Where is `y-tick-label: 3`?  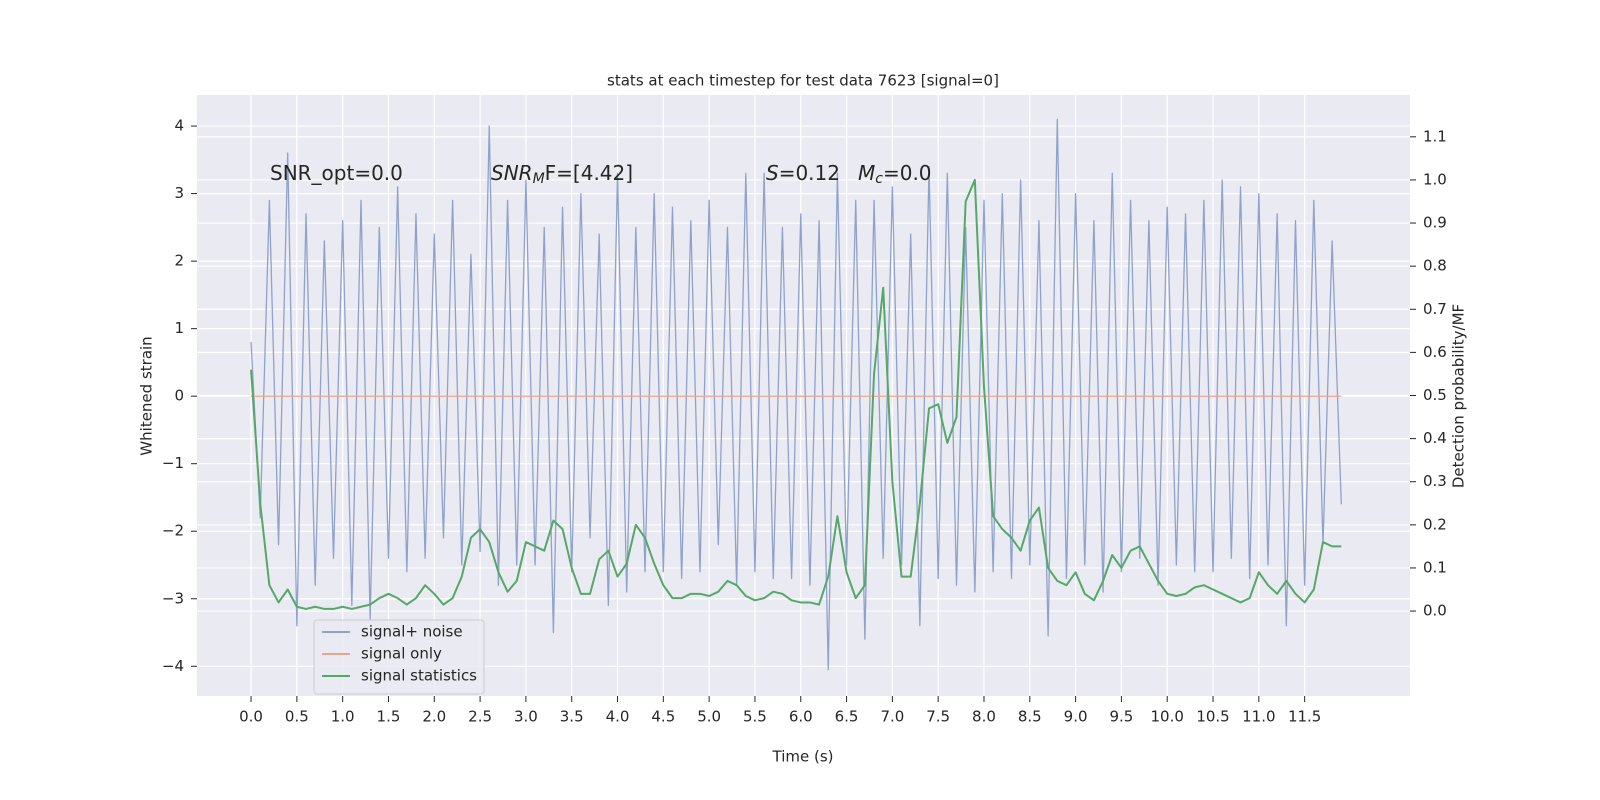
y-tick-label: 3 is located at coordinates (179, 193).